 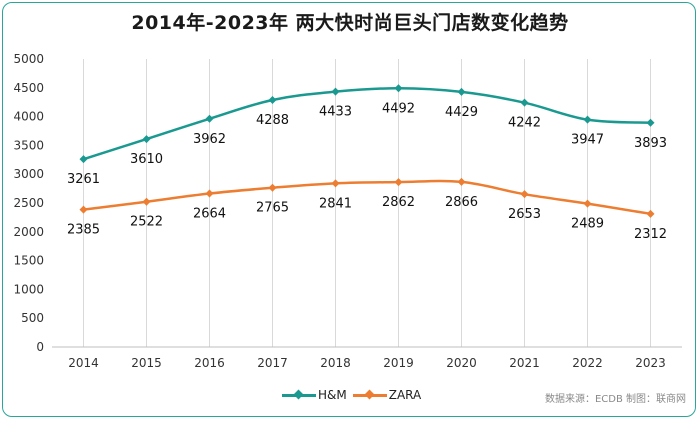 I want to click on data-label-hm: 3261, so click(x=83, y=179).